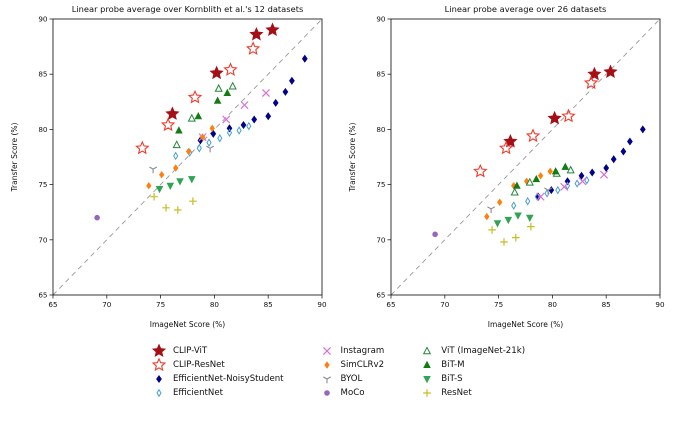 The image size is (675, 422). I want to click on y-tick-label: 80, so click(381, 129).